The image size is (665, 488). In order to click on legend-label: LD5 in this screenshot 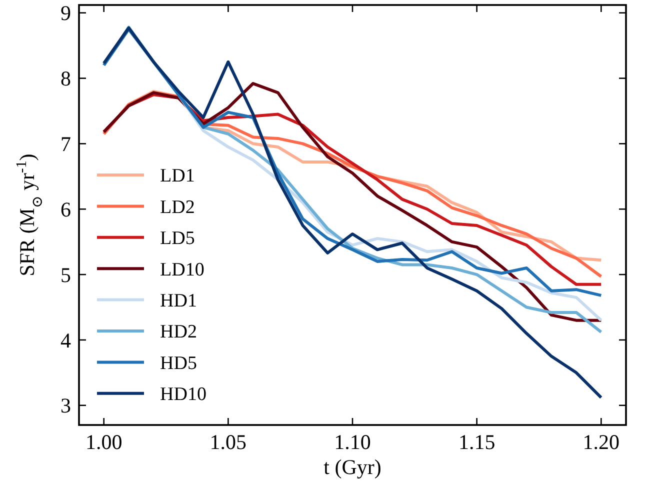, I will do `click(177, 239)`.